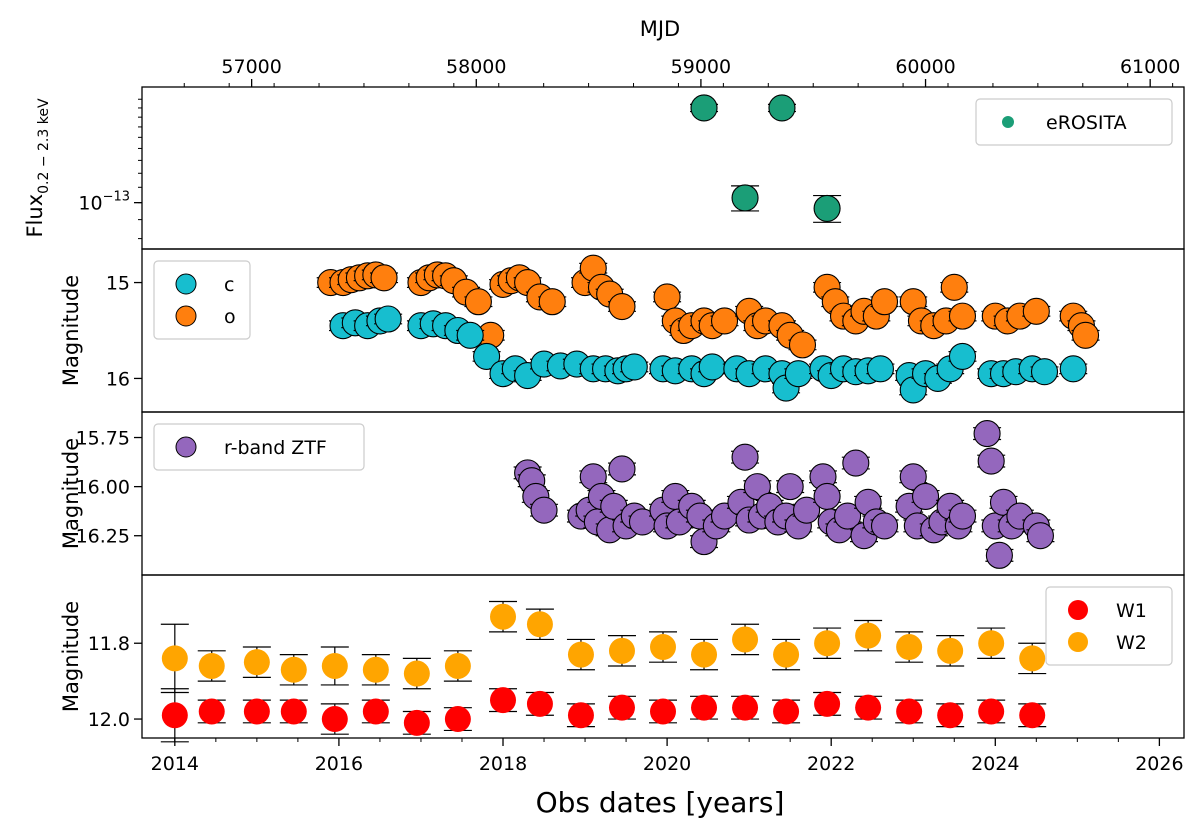  I want to click on x-axis: 2014 2016 2018 2020 2022 2024 2026, so click(667, 756).